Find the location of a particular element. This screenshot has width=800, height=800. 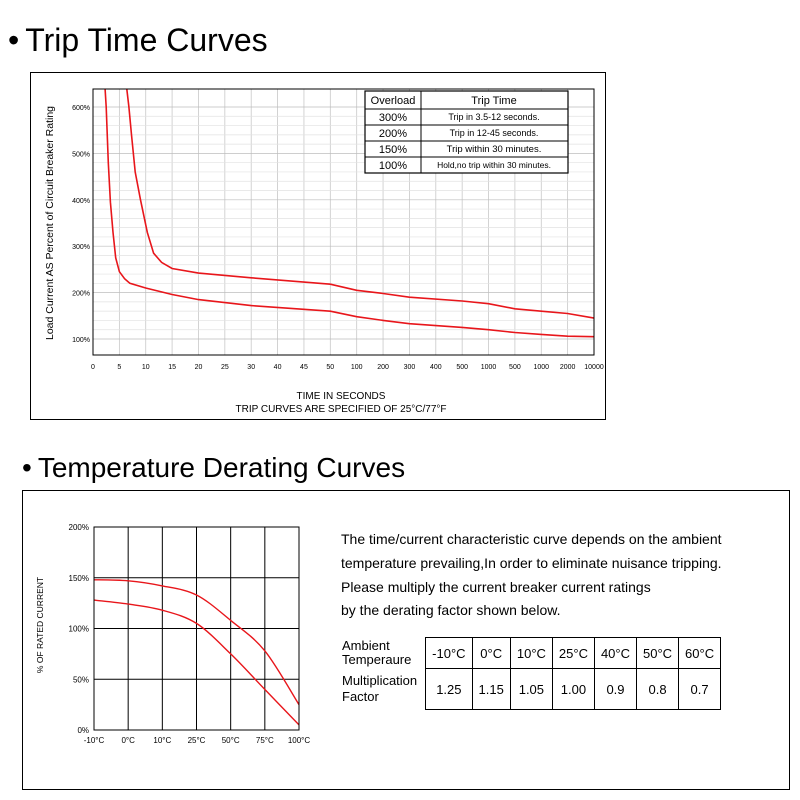

x-tick-label: 0 is located at coordinates (93, 367).